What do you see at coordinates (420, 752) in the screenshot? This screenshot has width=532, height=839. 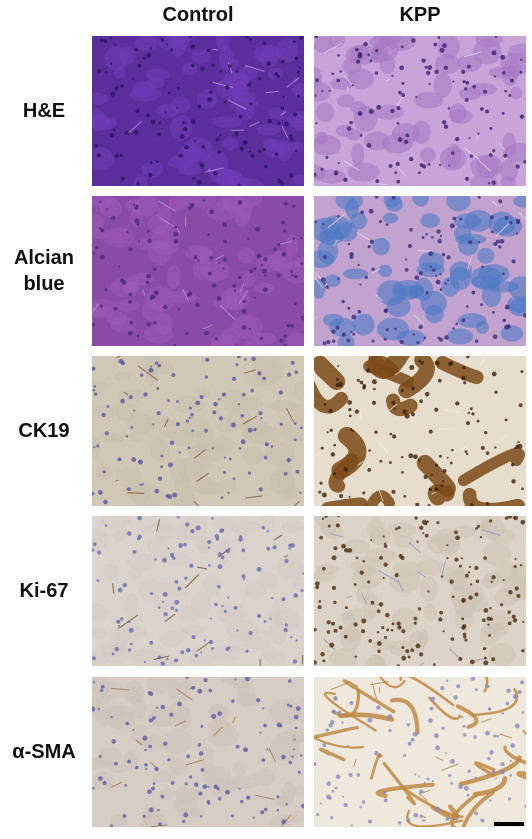 I see `alpha-sma-kpp-micrograph` at bounding box center [420, 752].